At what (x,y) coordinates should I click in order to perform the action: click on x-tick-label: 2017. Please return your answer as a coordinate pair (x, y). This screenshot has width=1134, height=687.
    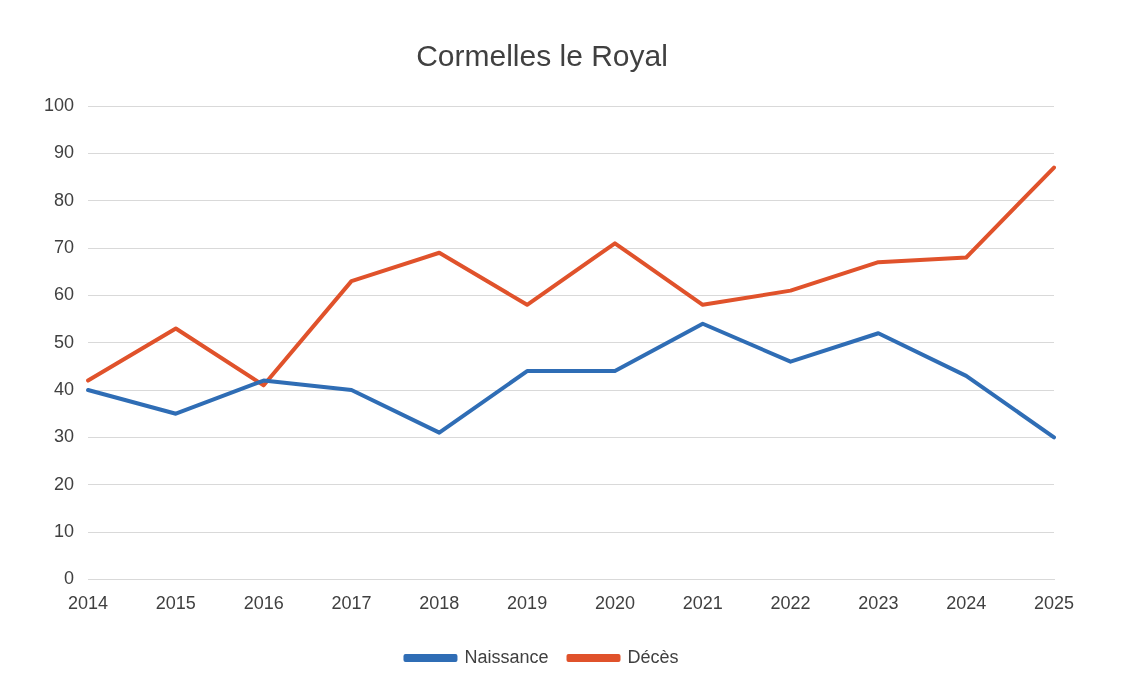
    Looking at the image, I should click on (351, 603).